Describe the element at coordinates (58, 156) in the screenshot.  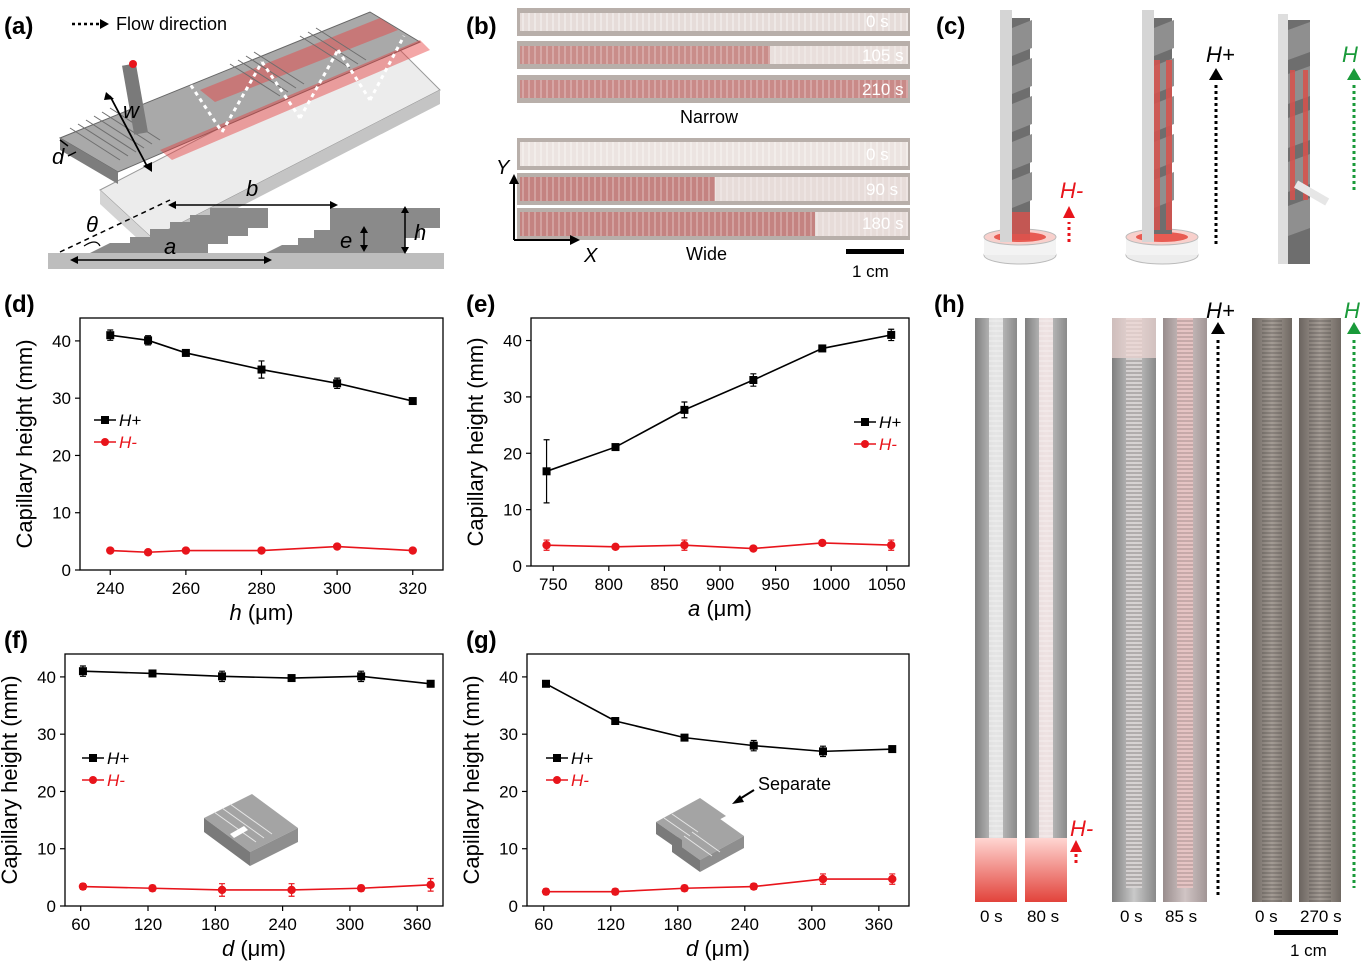
I see `dim-d: d` at that location.